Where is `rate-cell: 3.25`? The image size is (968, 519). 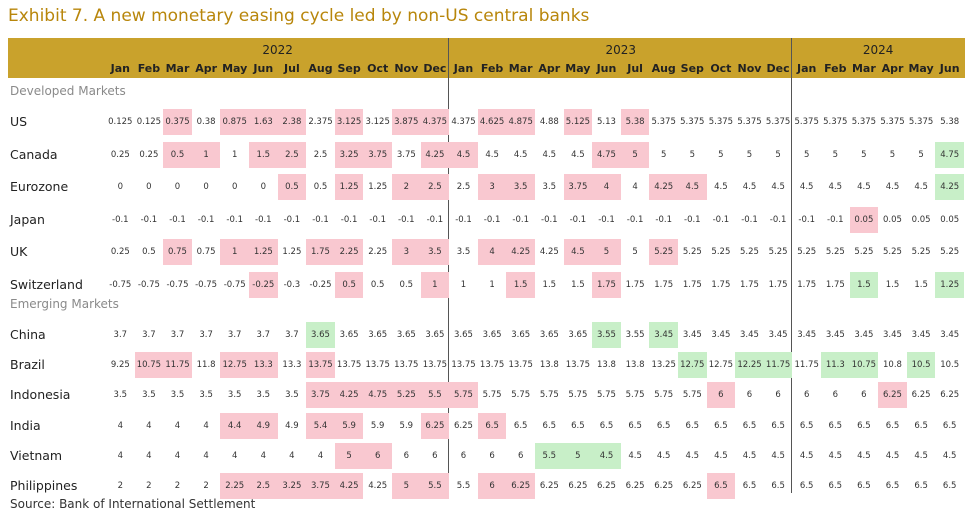
rate-cell: 3.25 is located at coordinates (292, 486).